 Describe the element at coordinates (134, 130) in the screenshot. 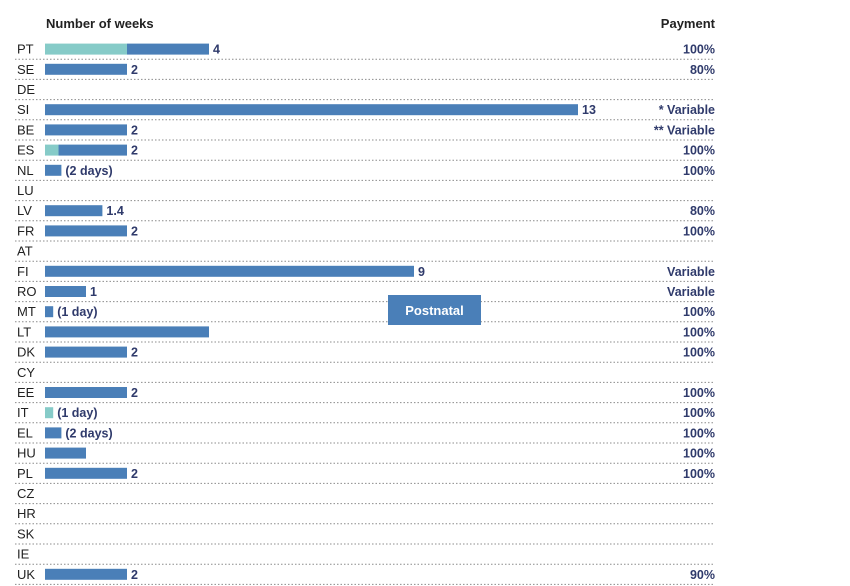

I see `value-label-be: 2` at that location.